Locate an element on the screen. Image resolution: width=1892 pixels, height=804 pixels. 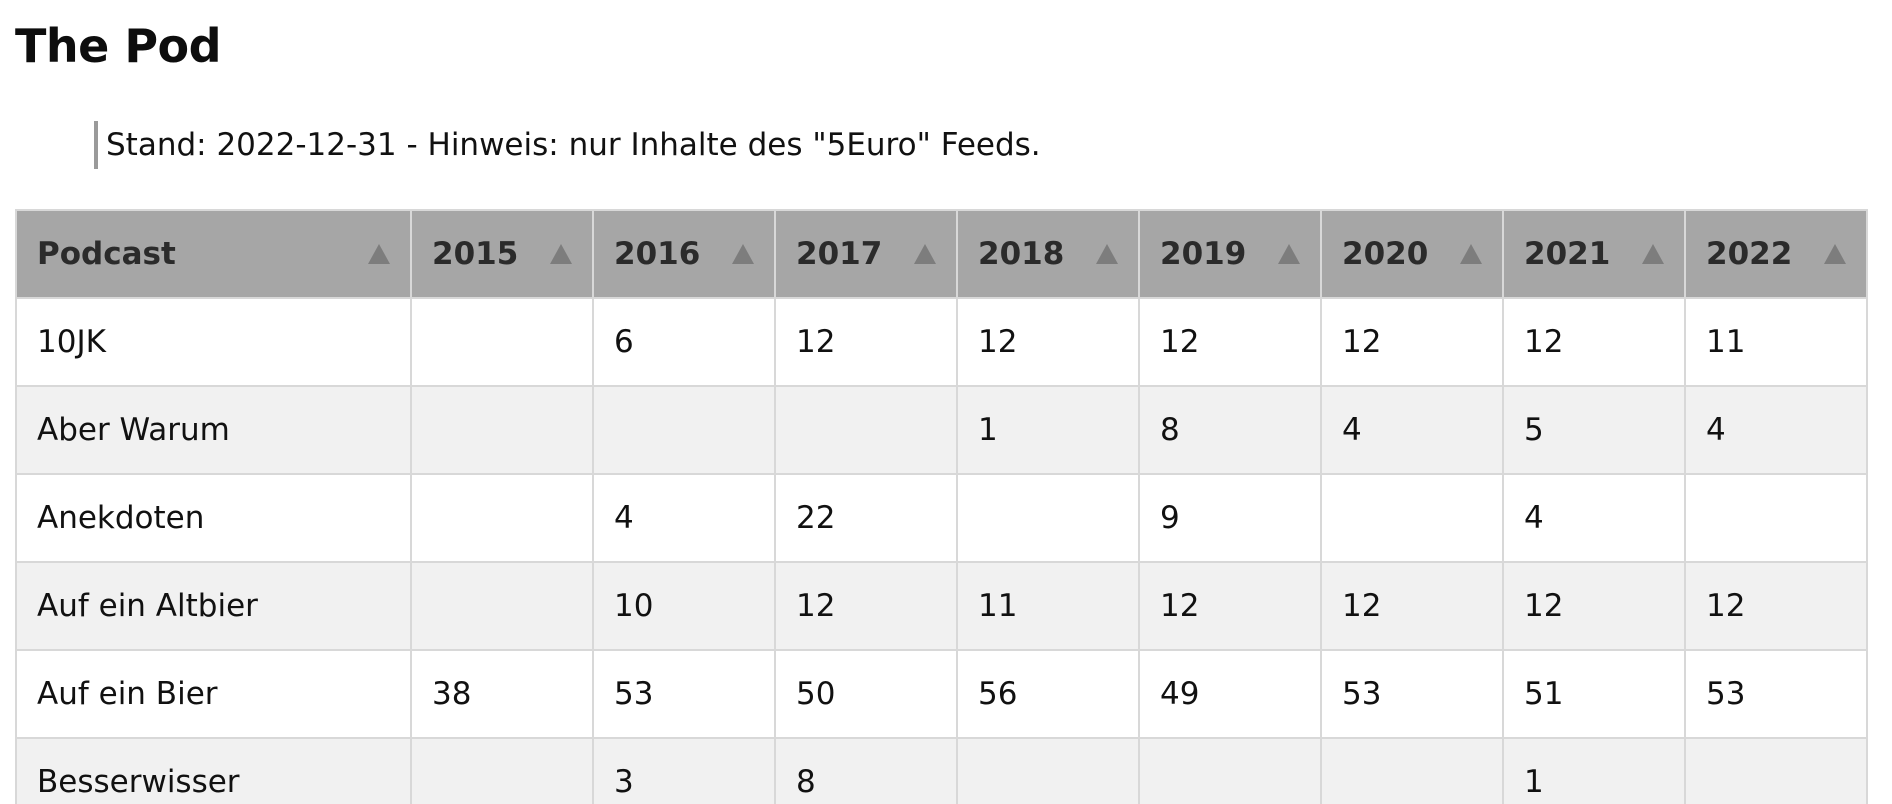
cell-2019: 8 is located at coordinates (1230, 430).